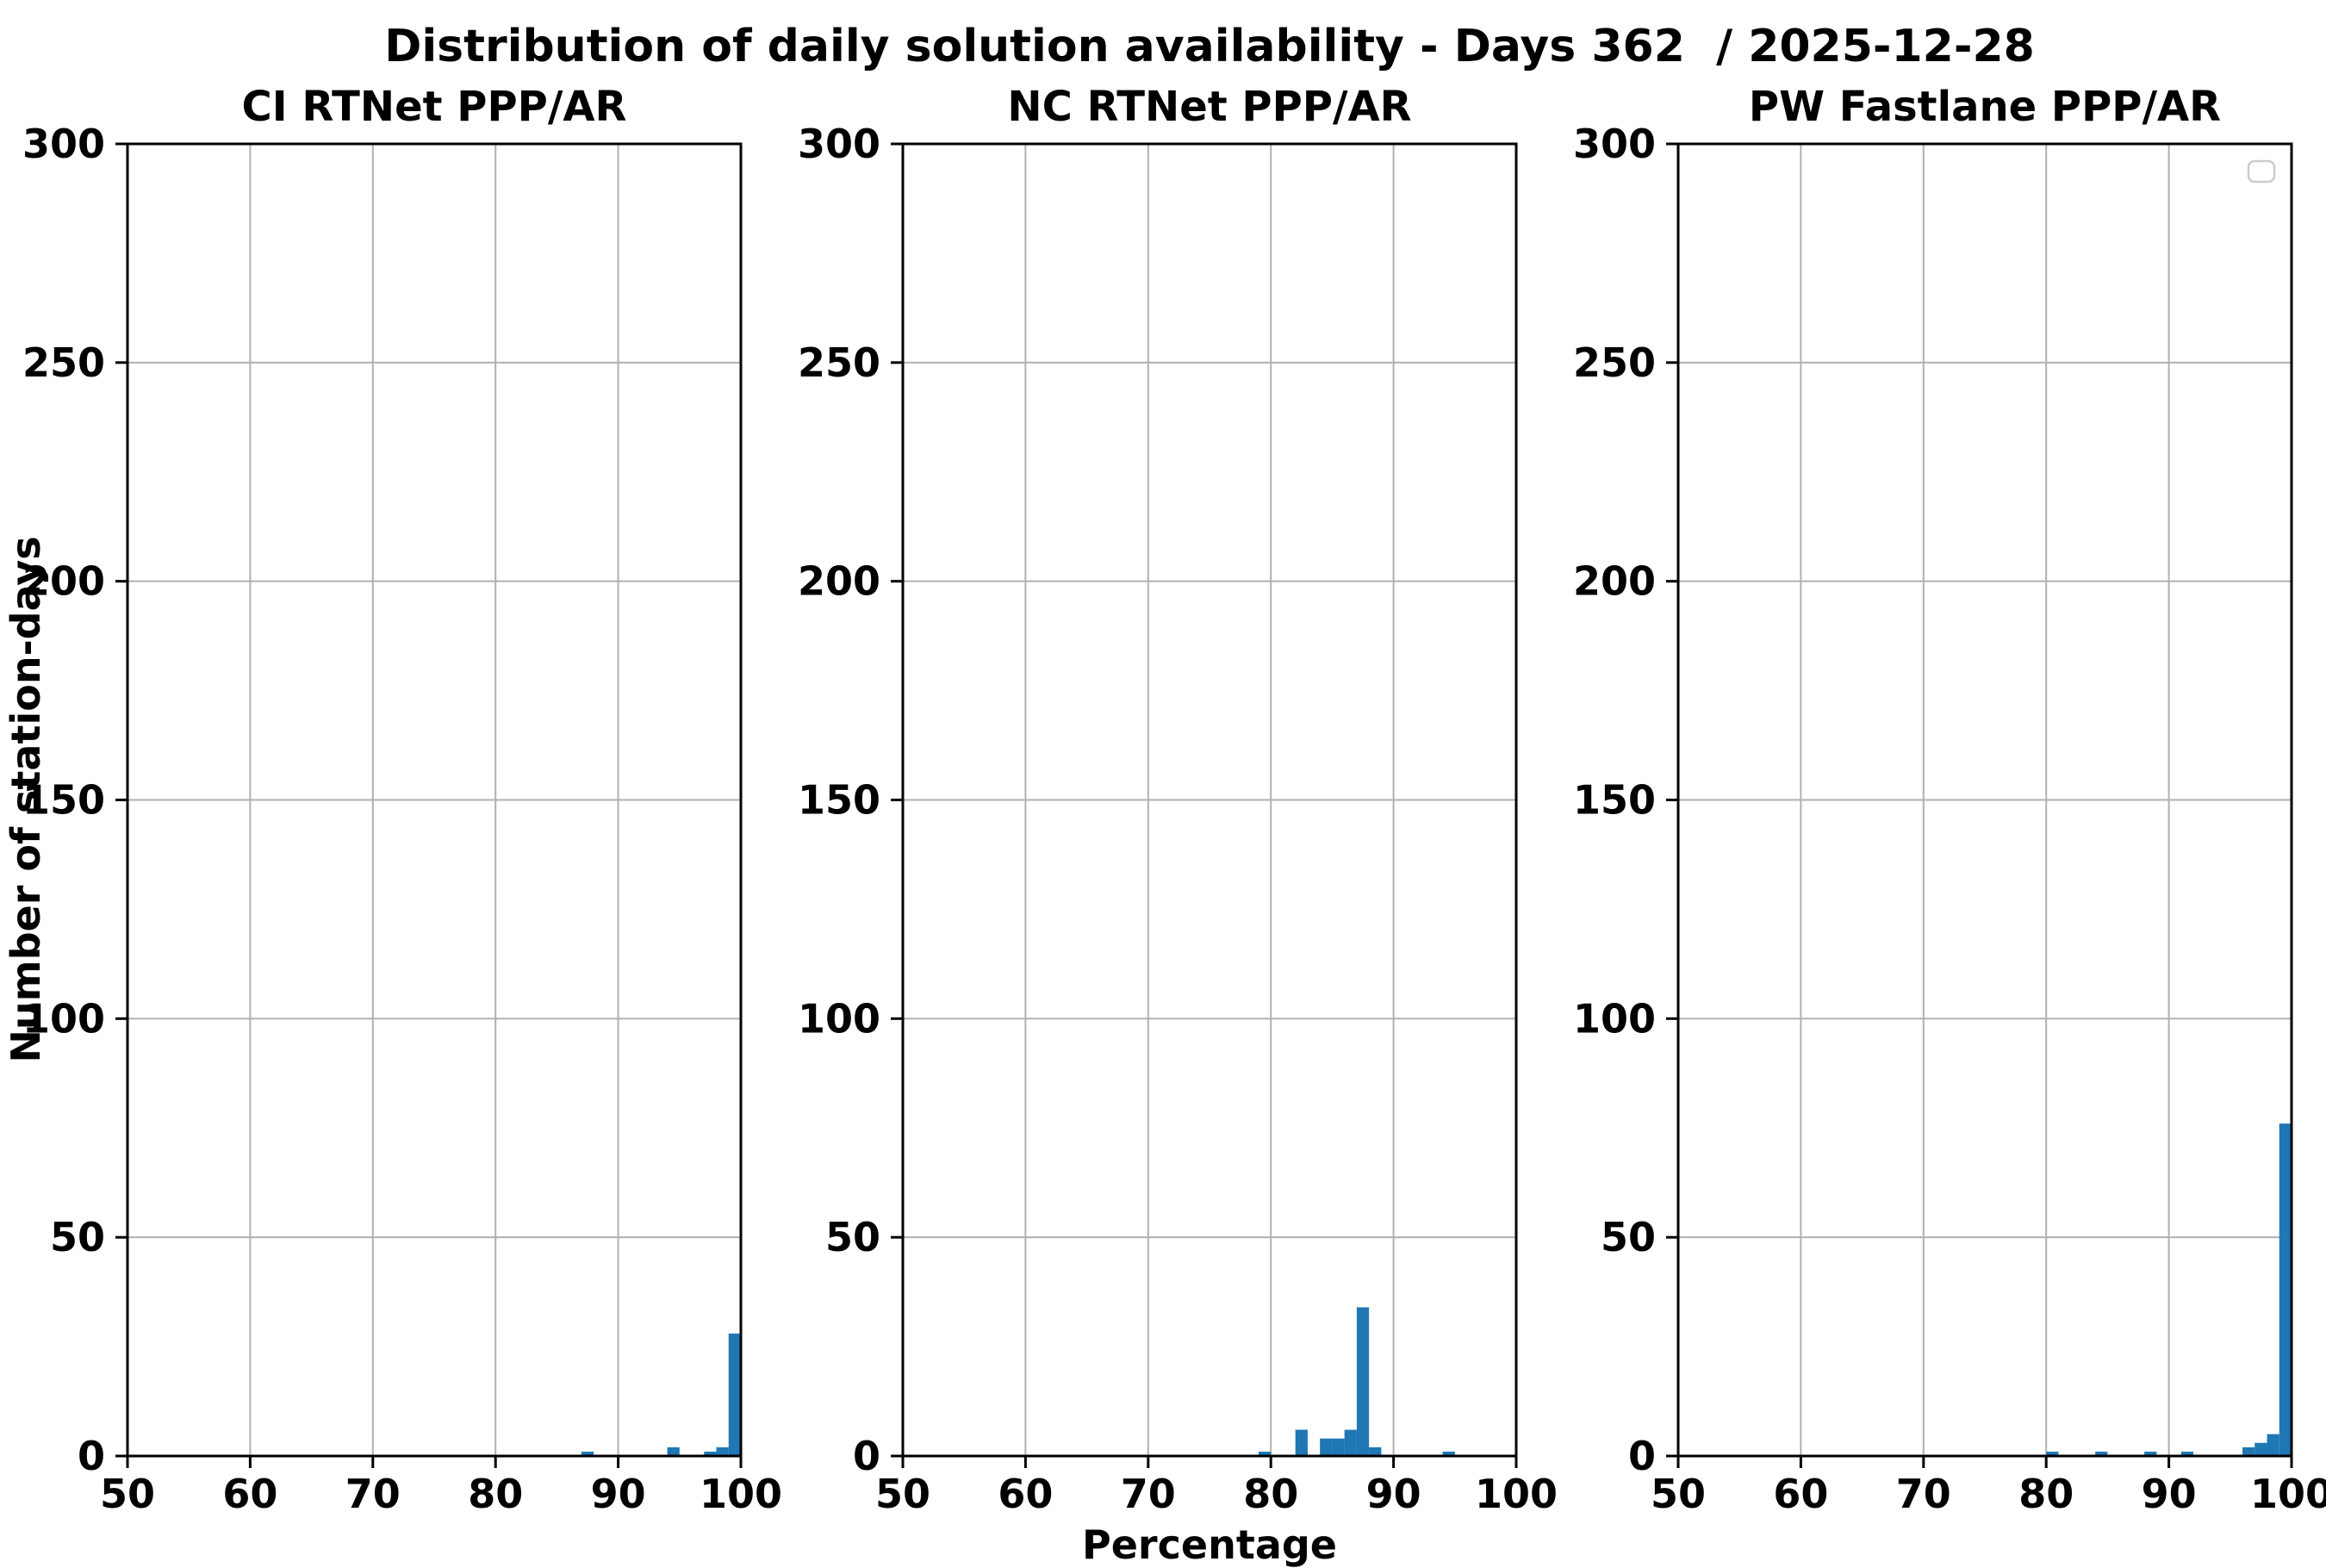 Image resolution: width=2326 pixels, height=1568 pixels. I want to click on subplot-title-pw-fastlane: PW Fastlane PPP/AR, so click(1985, 107).